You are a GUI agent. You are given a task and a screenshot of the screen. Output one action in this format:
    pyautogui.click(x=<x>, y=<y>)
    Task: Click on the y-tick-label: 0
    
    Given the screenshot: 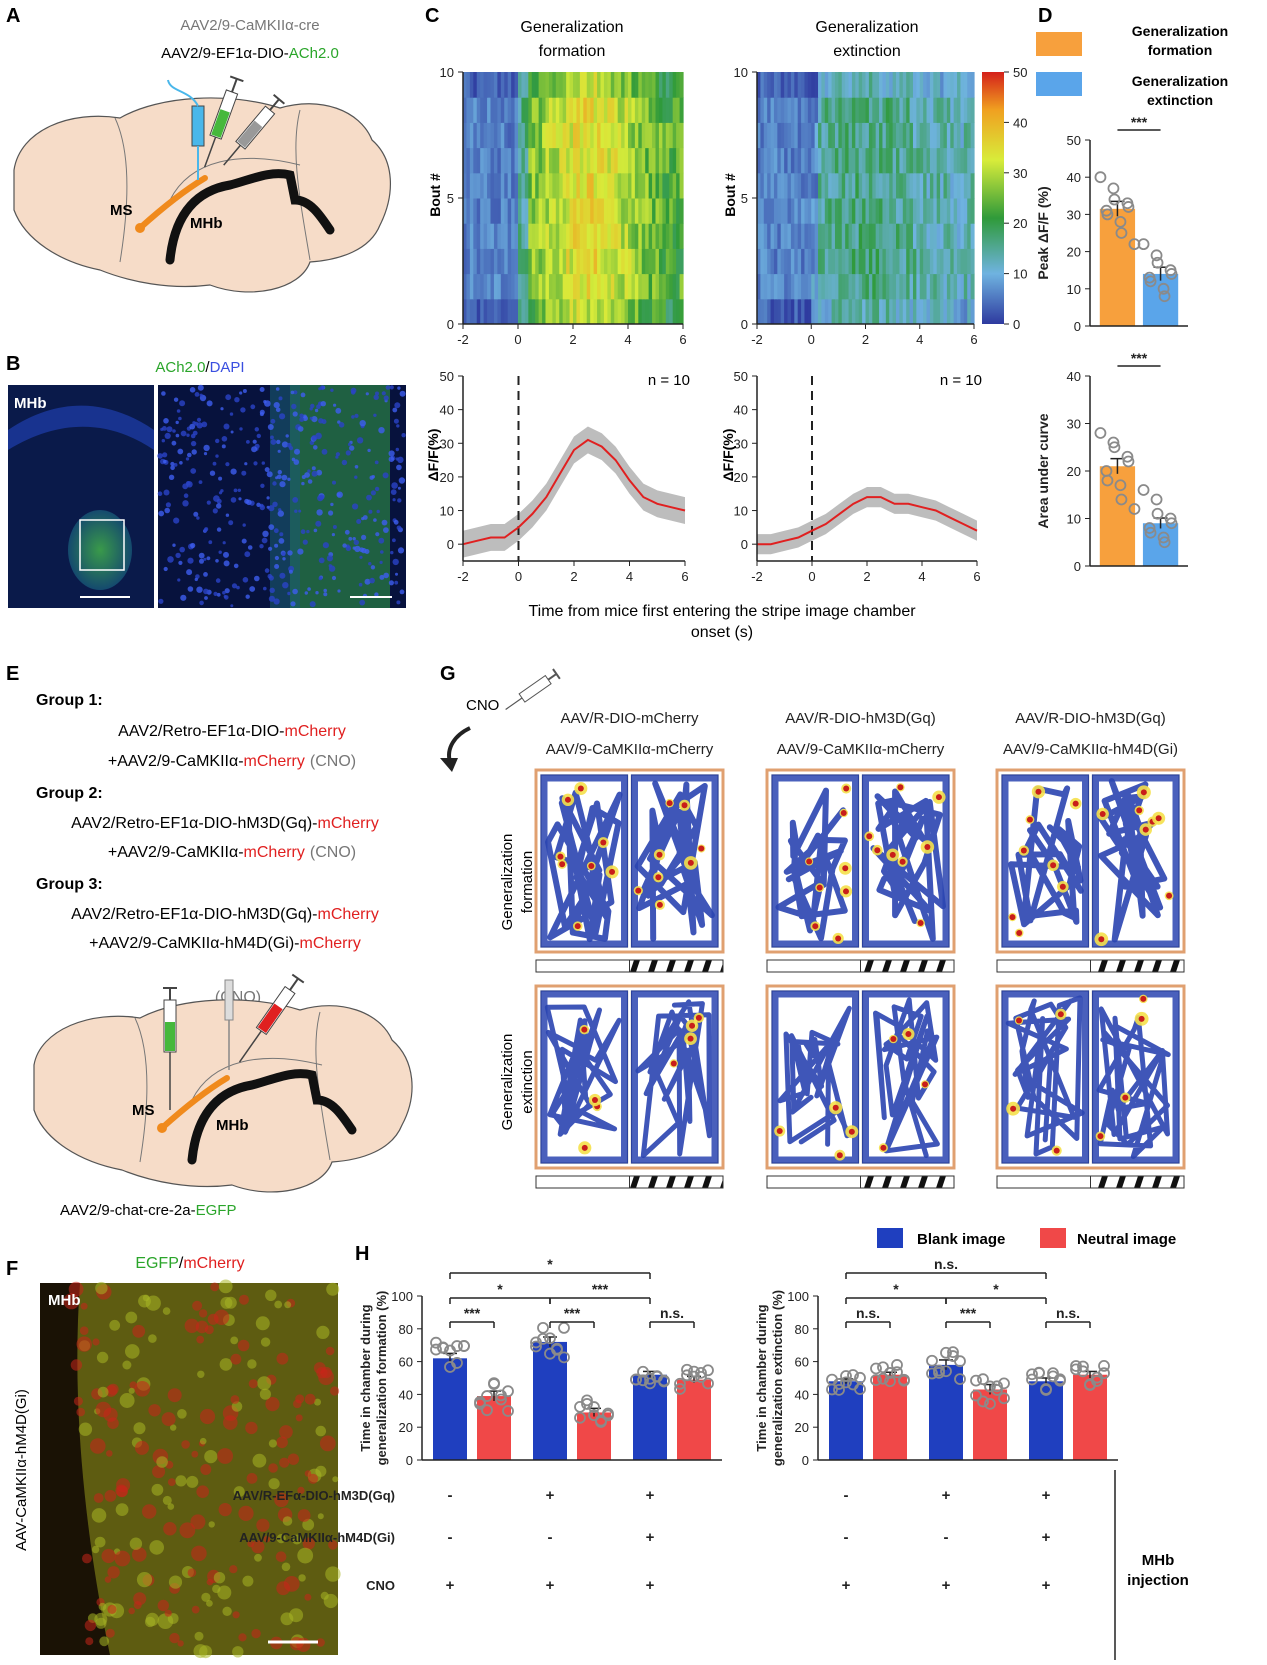 What is the action you would take?
    pyautogui.click(x=450, y=324)
    